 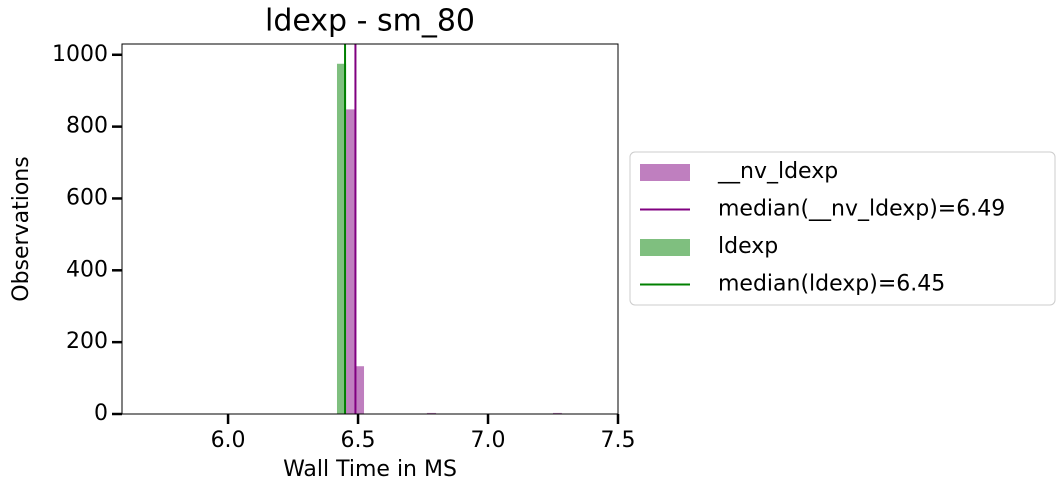 What do you see at coordinates (358, 440) in the screenshot?
I see `x-tick-label: 6.5` at bounding box center [358, 440].